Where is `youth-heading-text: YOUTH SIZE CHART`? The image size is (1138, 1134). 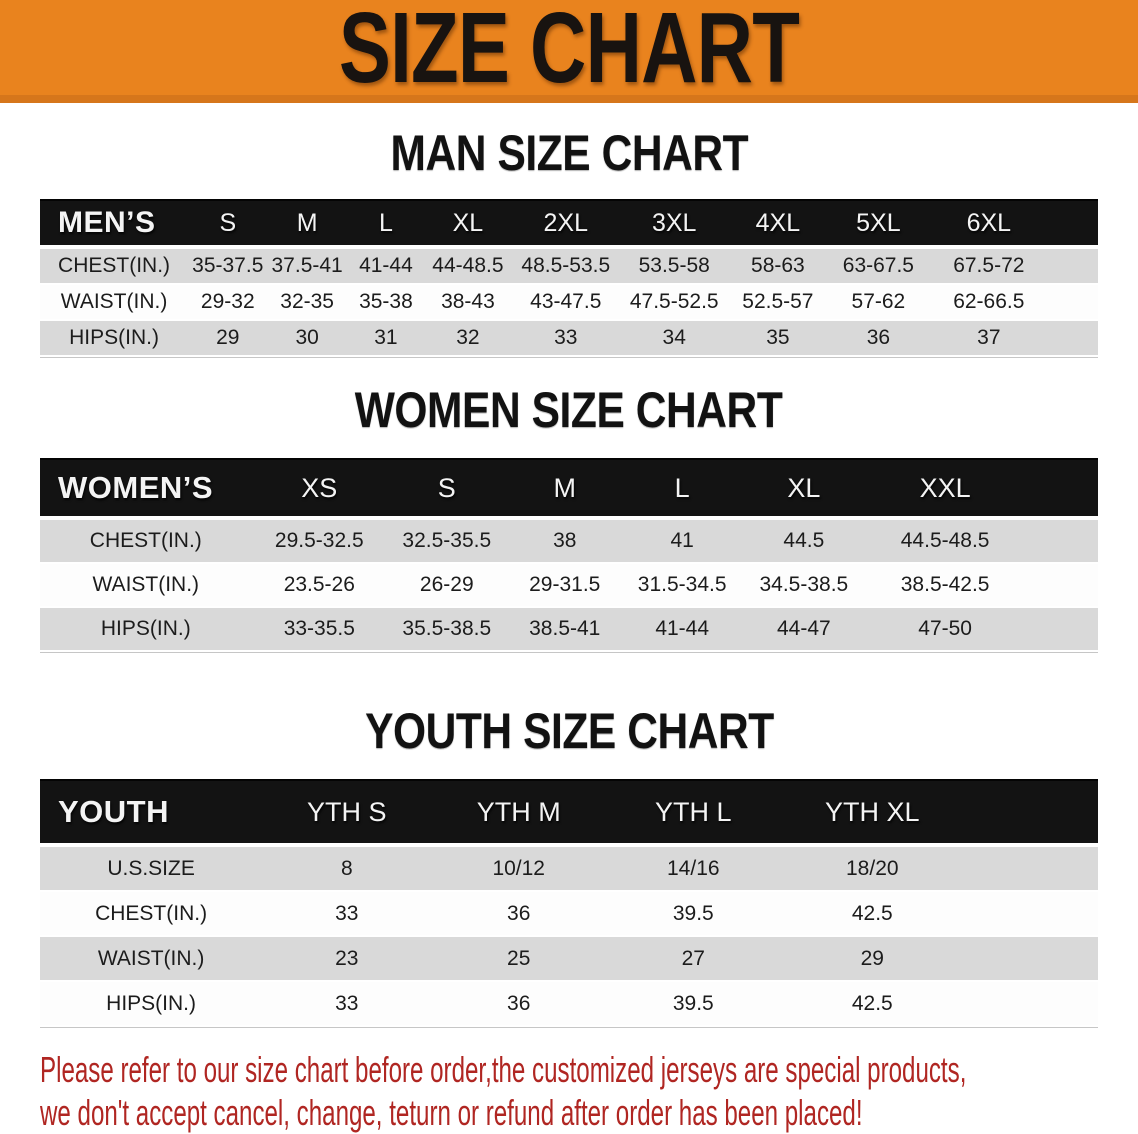
youth-heading-text: YOUTH SIZE CHART is located at coordinates (569, 731).